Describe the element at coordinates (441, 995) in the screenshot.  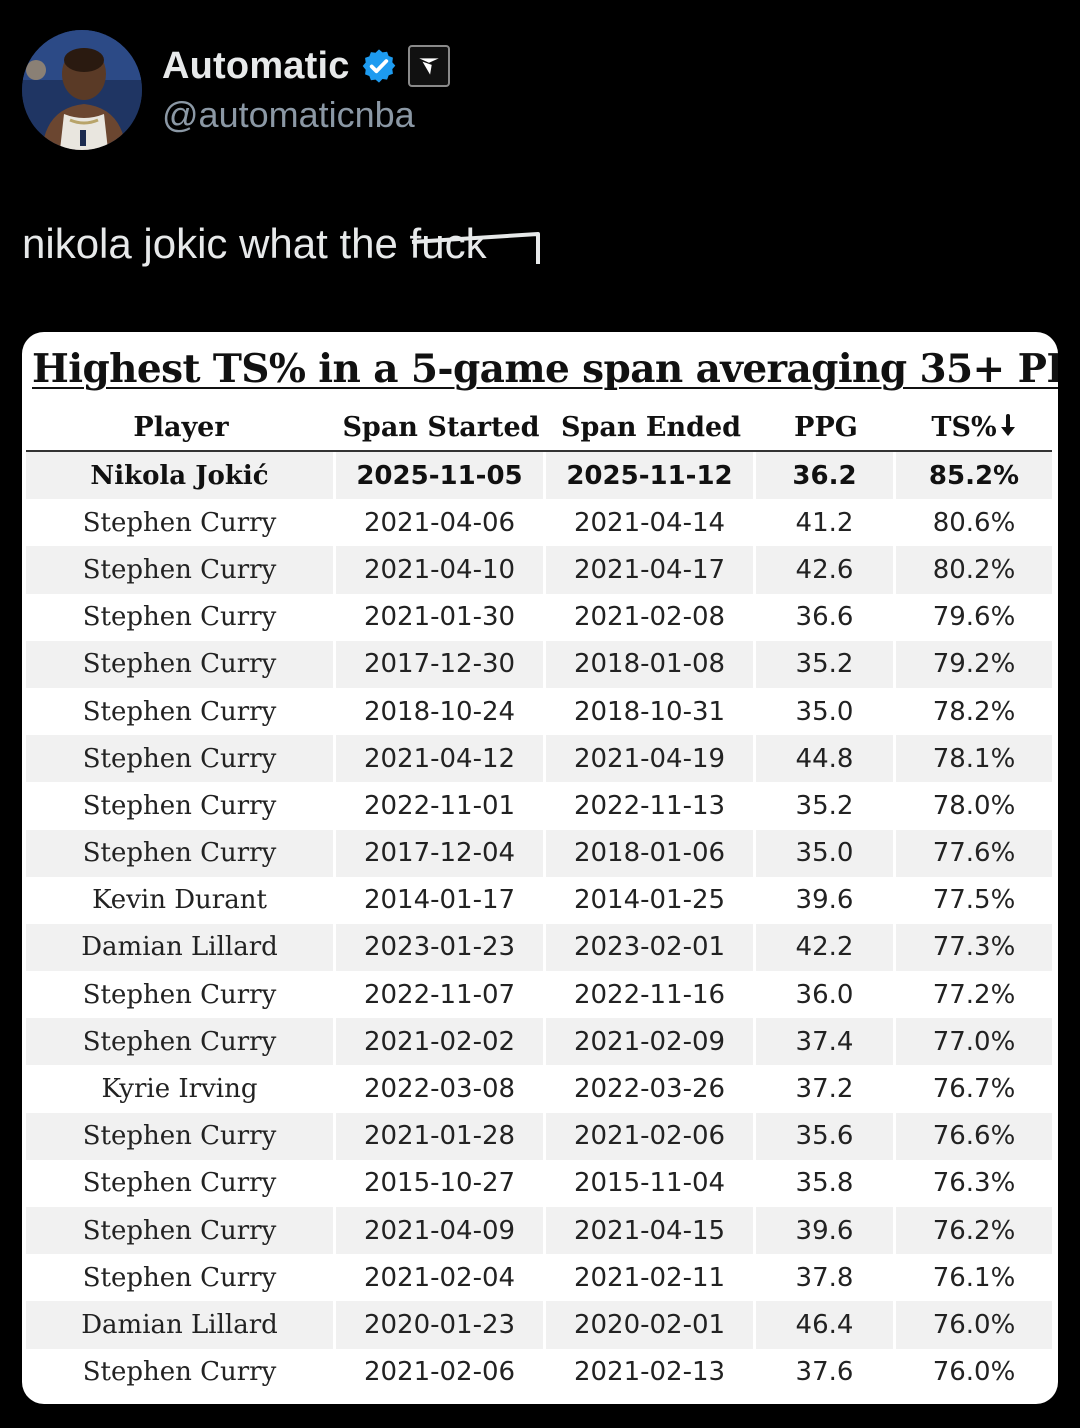
I see `cell-start: 2022-11-07` at that location.